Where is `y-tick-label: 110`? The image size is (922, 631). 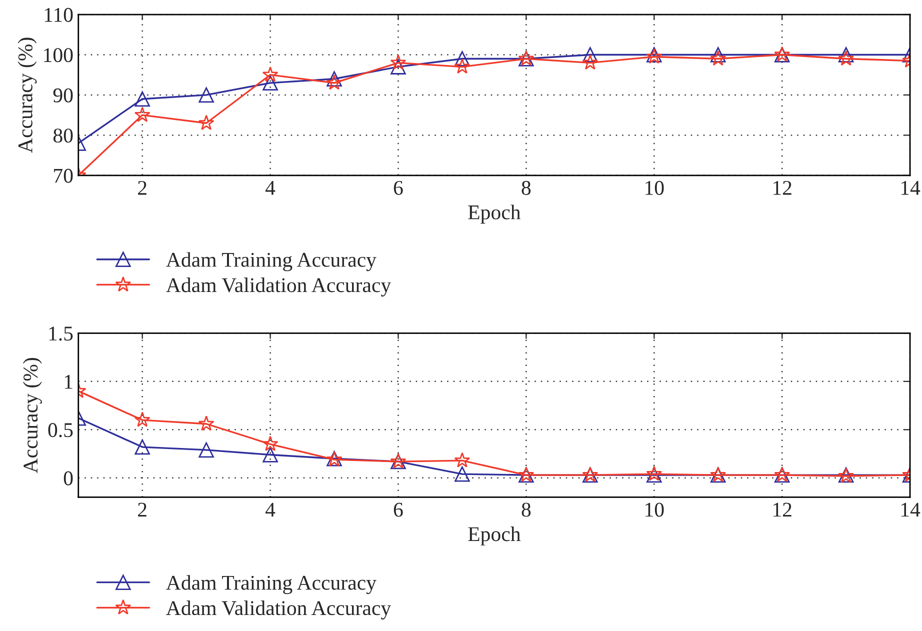
y-tick-label: 110 is located at coordinates (58, 15).